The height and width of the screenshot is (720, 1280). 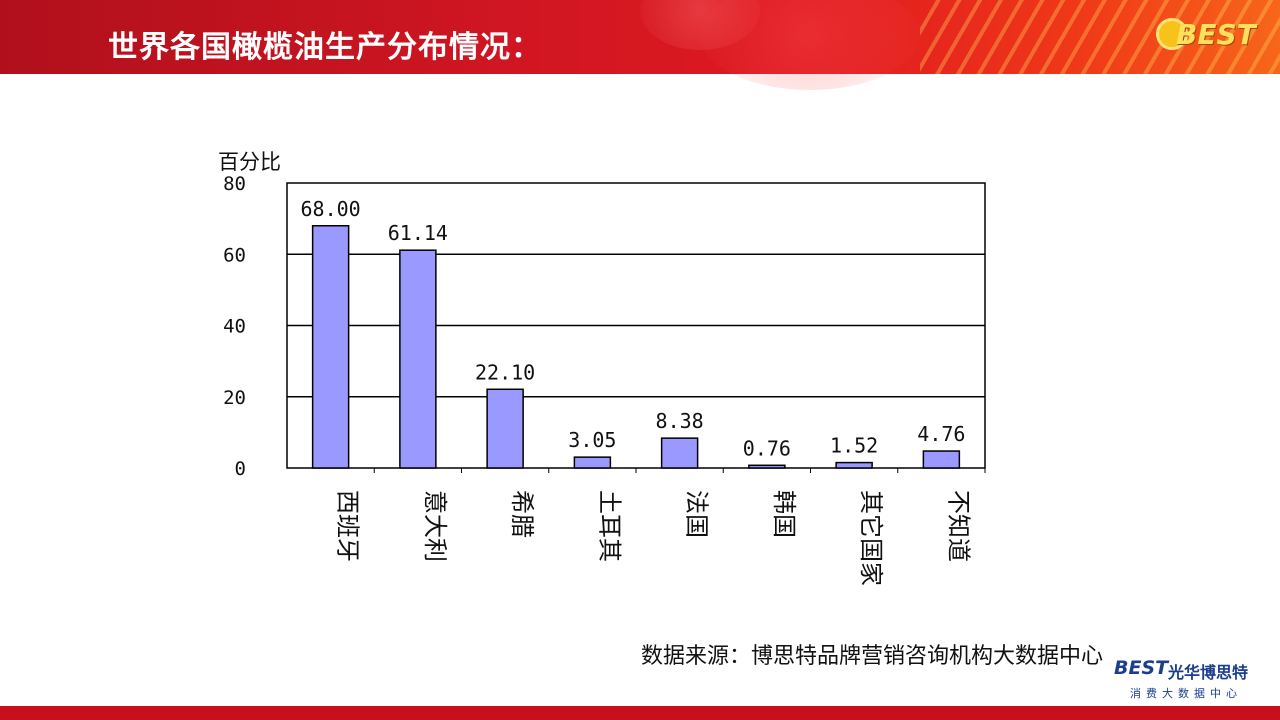 I want to click on category-label: 意大利, so click(x=435, y=526).